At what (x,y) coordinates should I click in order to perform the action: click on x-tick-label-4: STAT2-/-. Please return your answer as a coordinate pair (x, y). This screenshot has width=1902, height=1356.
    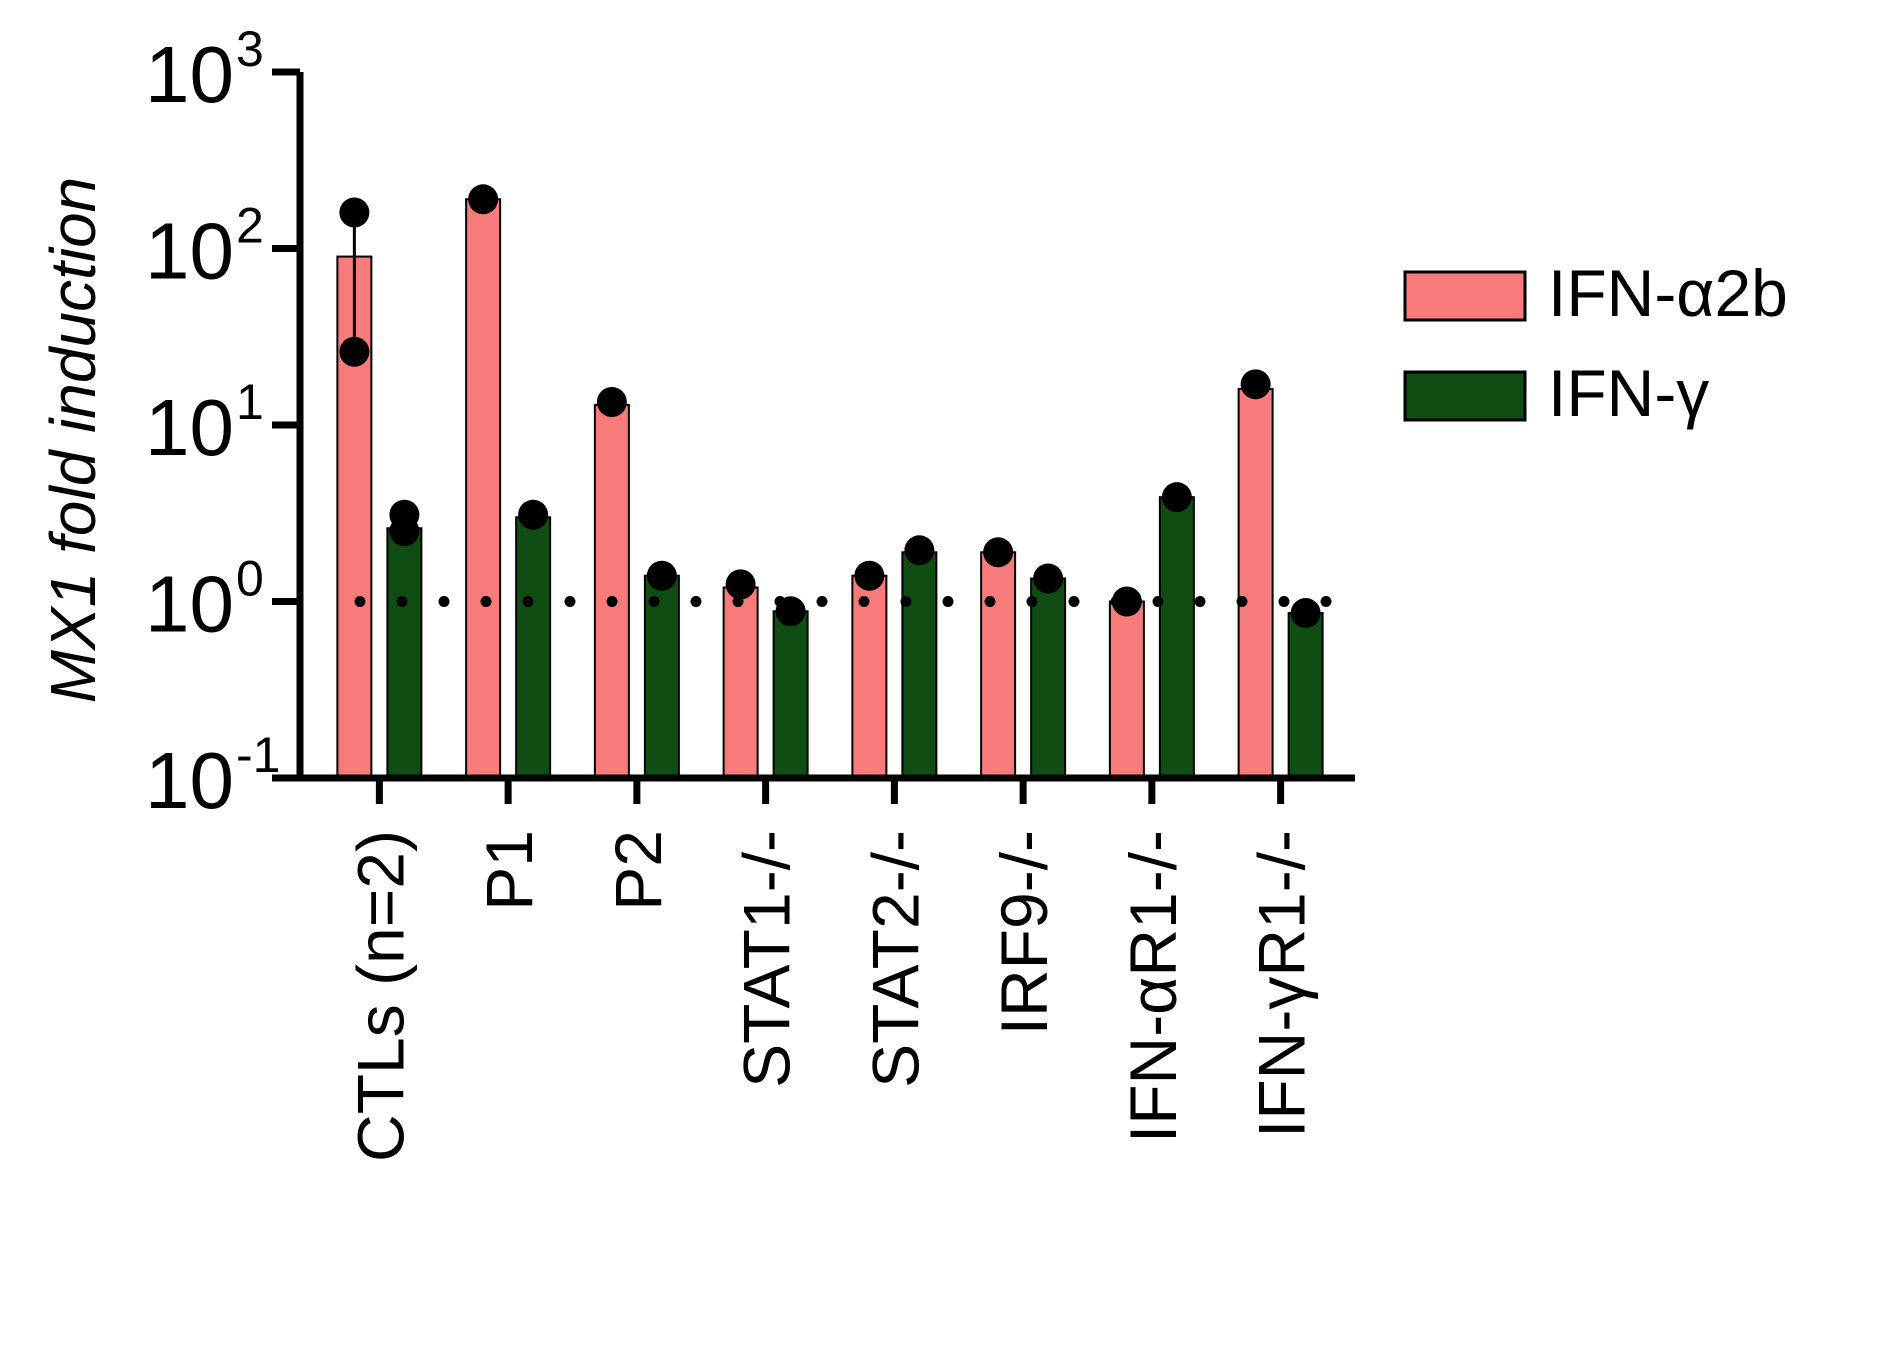
    Looking at the image, I should click on (895, 959).